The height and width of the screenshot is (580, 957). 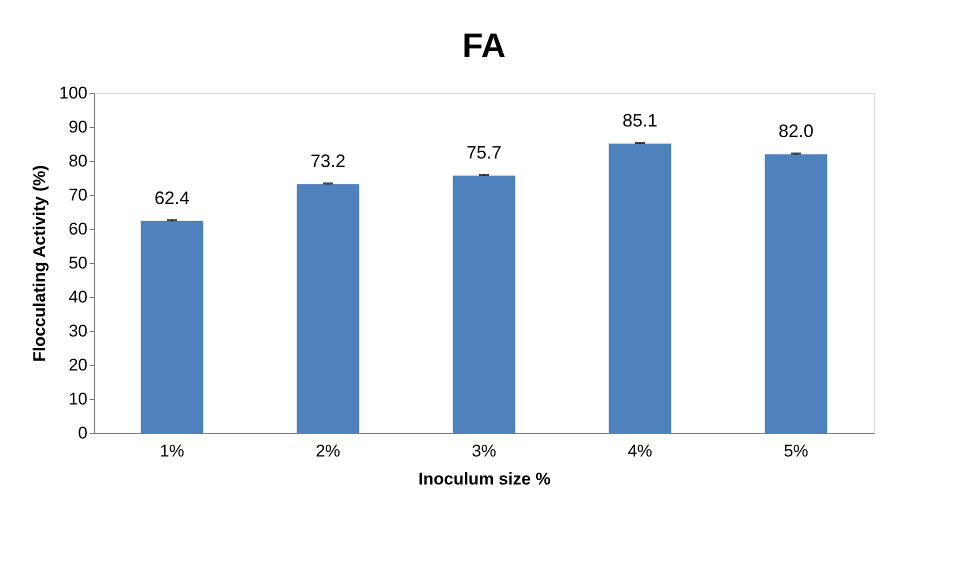 I want to click on y-tick-label: 20, so click(x=78, y=365).